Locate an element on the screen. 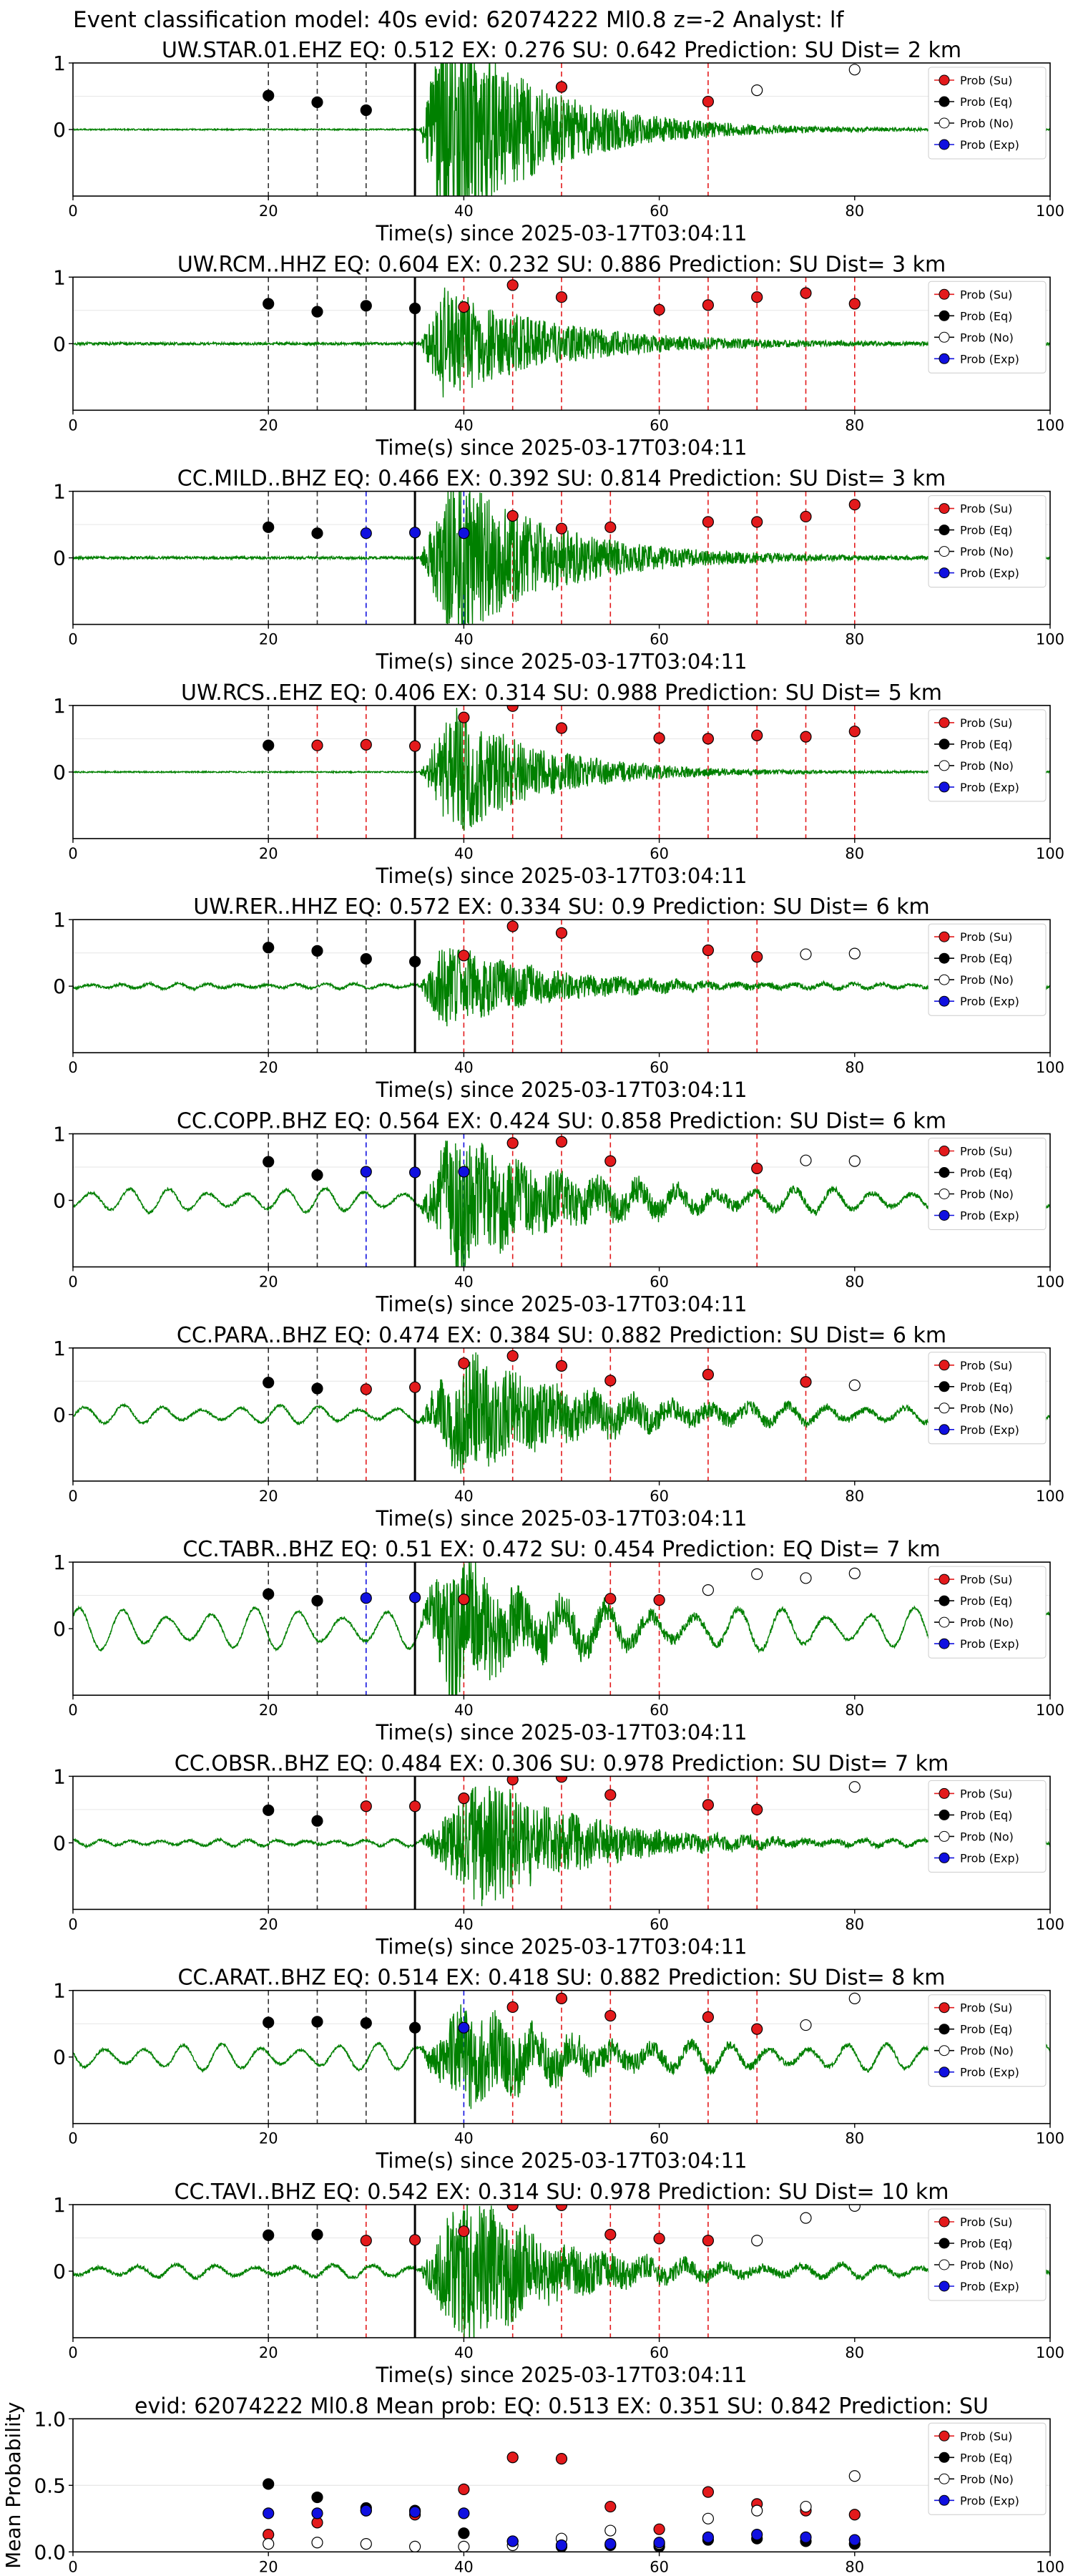 The height and width of the screenshot is (2576, 1073). legend-label: Prob (Su) is located at coordinates (986, 80).